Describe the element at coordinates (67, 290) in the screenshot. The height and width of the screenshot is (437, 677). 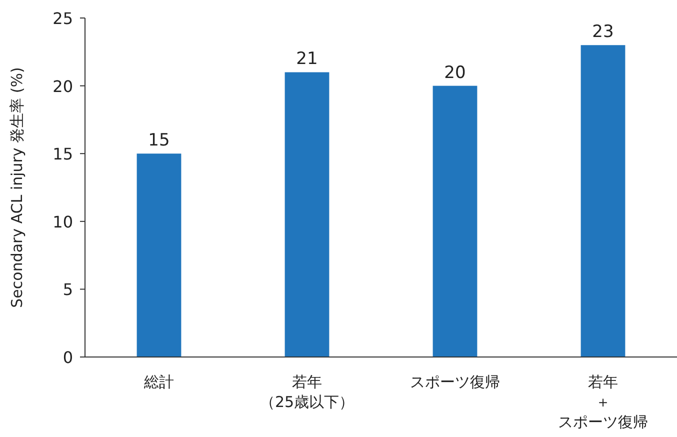
I see `y-tick-label: 5` at that location.